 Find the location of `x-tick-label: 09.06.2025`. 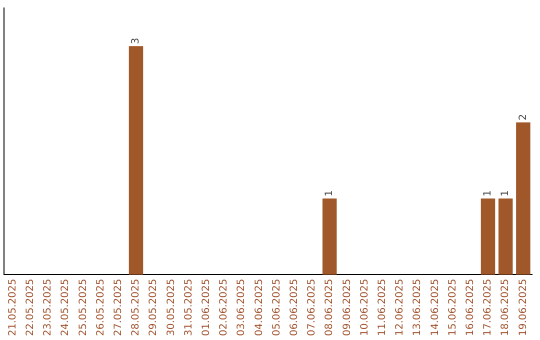

x-tick-label: 09.06.2025 is located at coordinates (347, 307).